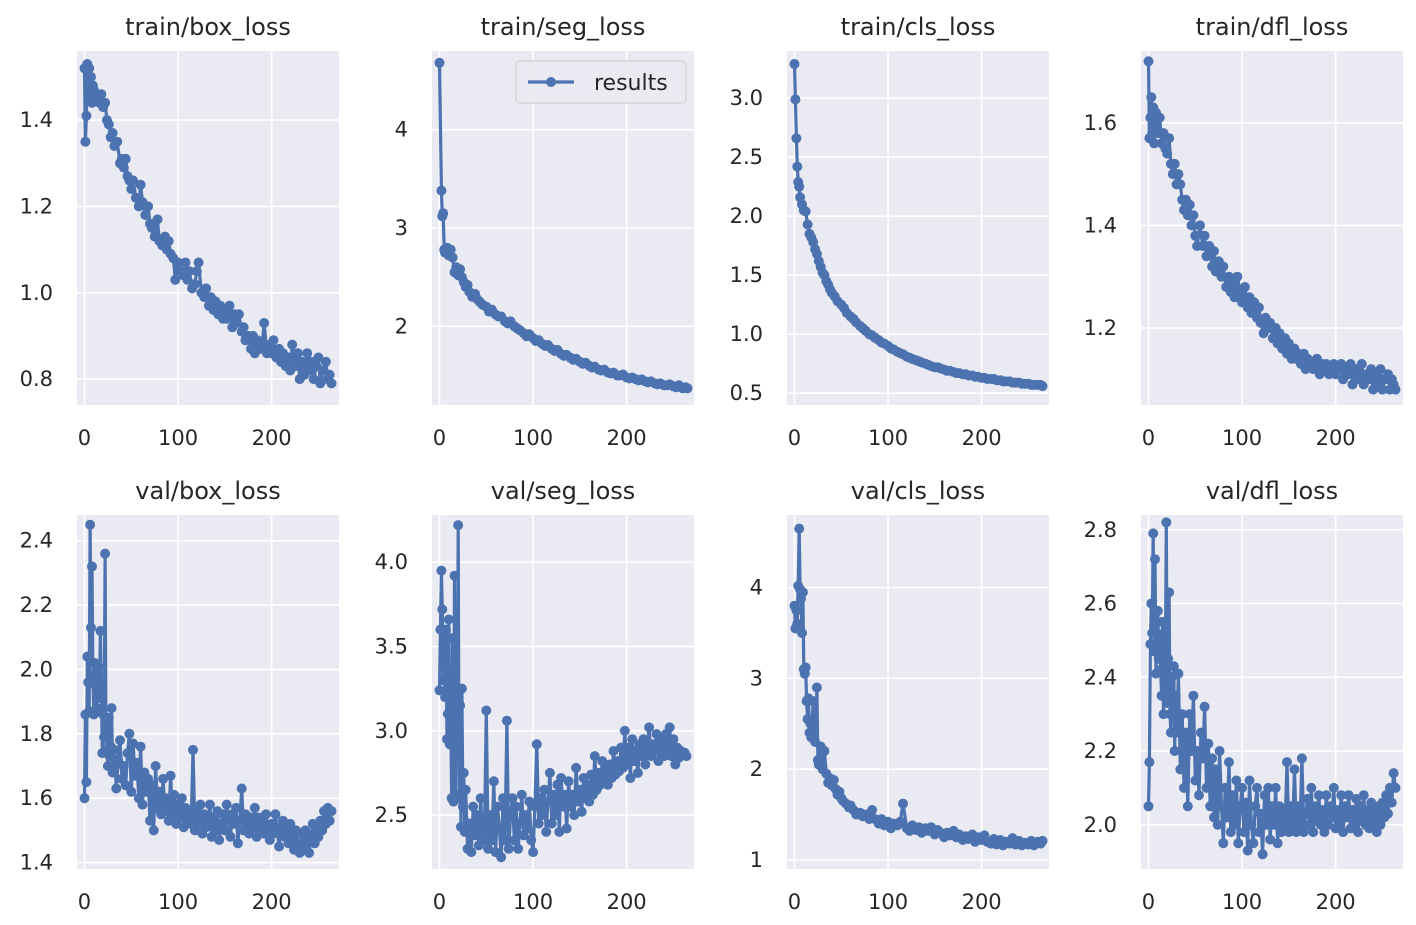 Image resolution: width=1416 pixels, height=925 pixels. Describe the element at coordinates (36, 206) in the screenshot. I see `y-tick-label: 1.2` at that location.